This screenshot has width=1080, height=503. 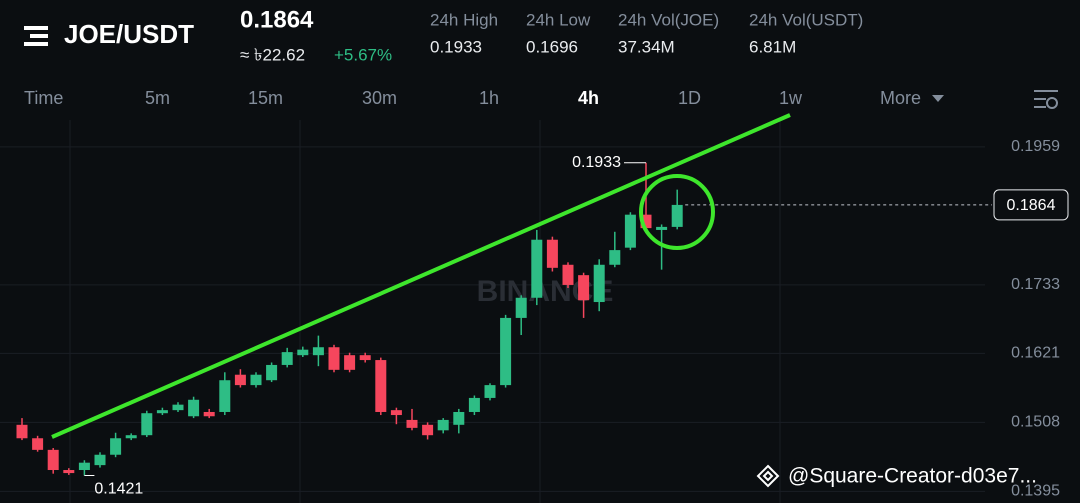 I want to click on current-price-box, so click(x=1031, y=205).